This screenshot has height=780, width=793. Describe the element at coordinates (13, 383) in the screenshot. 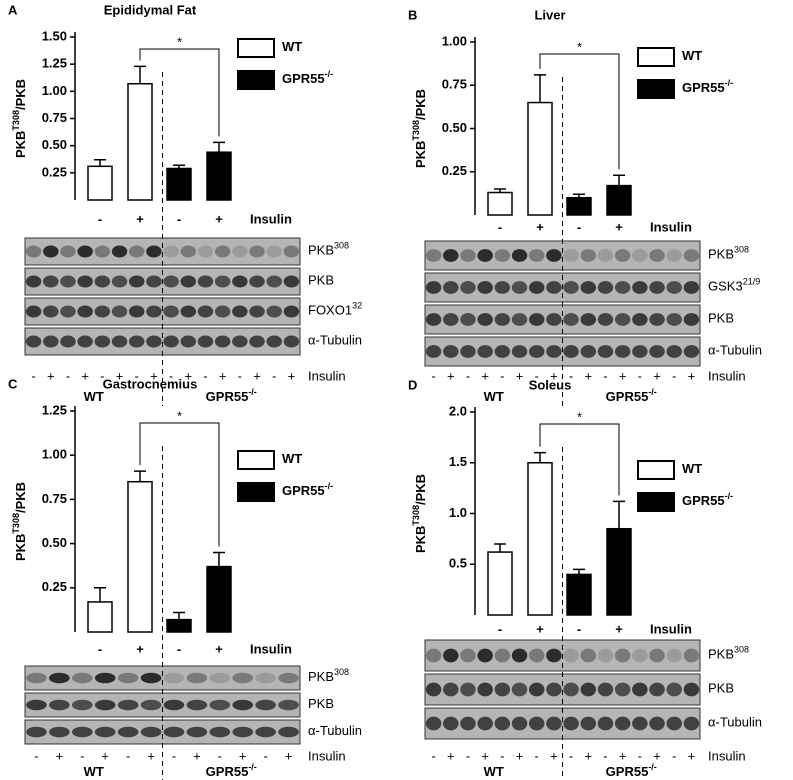

I see `panel-letter: C` at that location.